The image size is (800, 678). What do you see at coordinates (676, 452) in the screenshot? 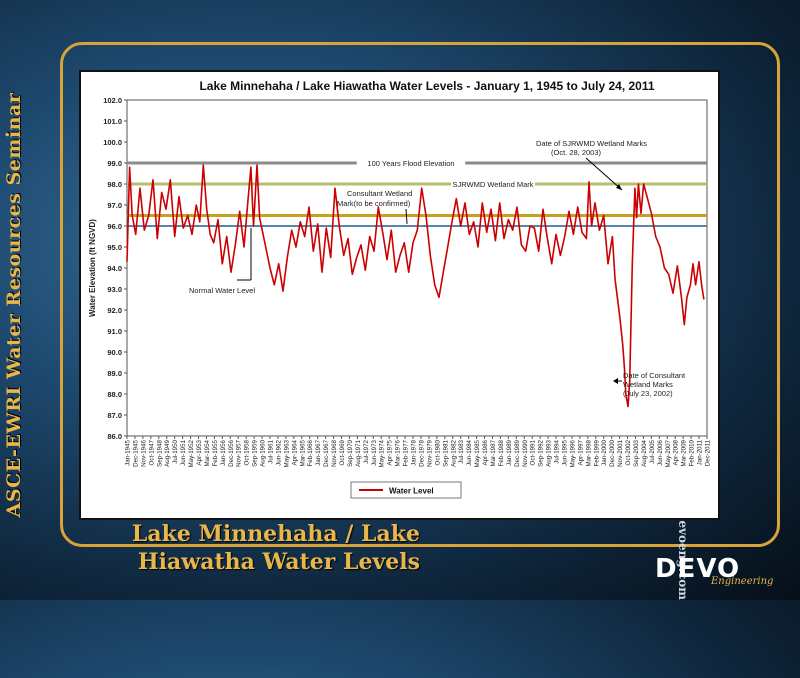
I see `x-tick-label: Apr-2008` at bounding box center [676, 452].